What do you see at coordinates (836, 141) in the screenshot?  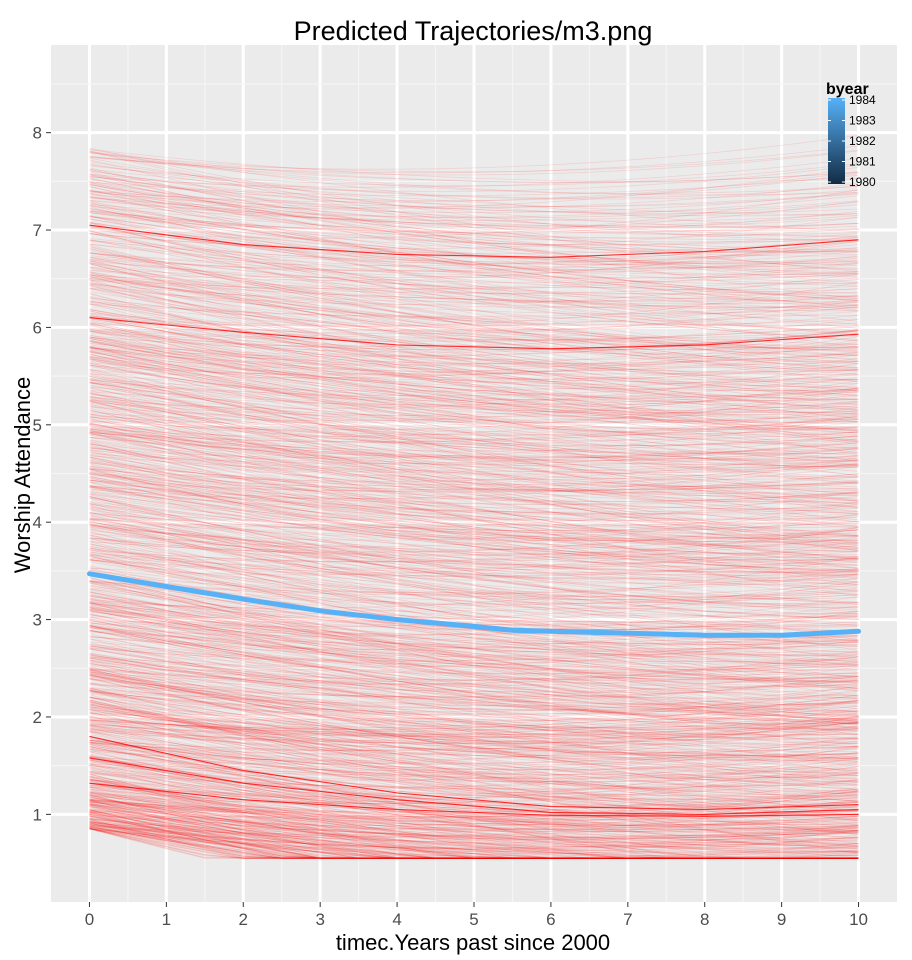 I see `legend-colorbar` at bounding box center [836, 141].